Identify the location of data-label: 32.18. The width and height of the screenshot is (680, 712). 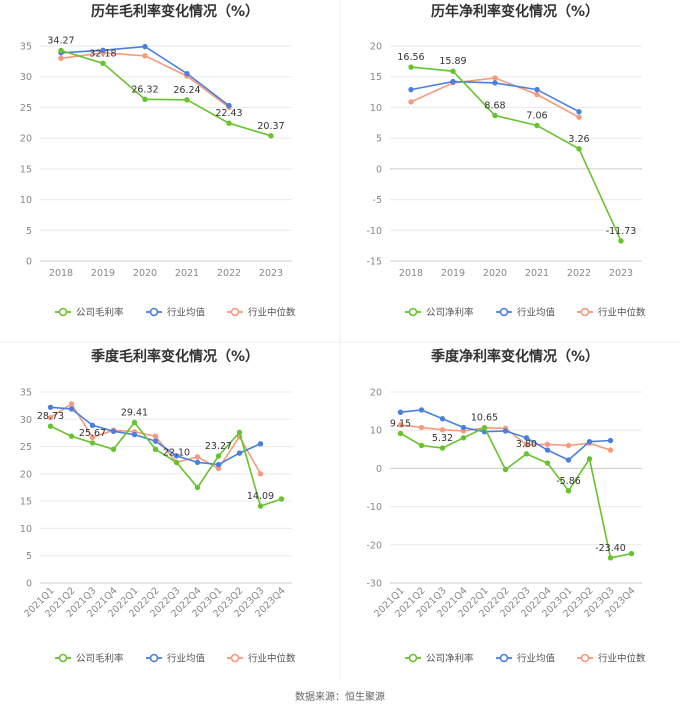
(102, 53).